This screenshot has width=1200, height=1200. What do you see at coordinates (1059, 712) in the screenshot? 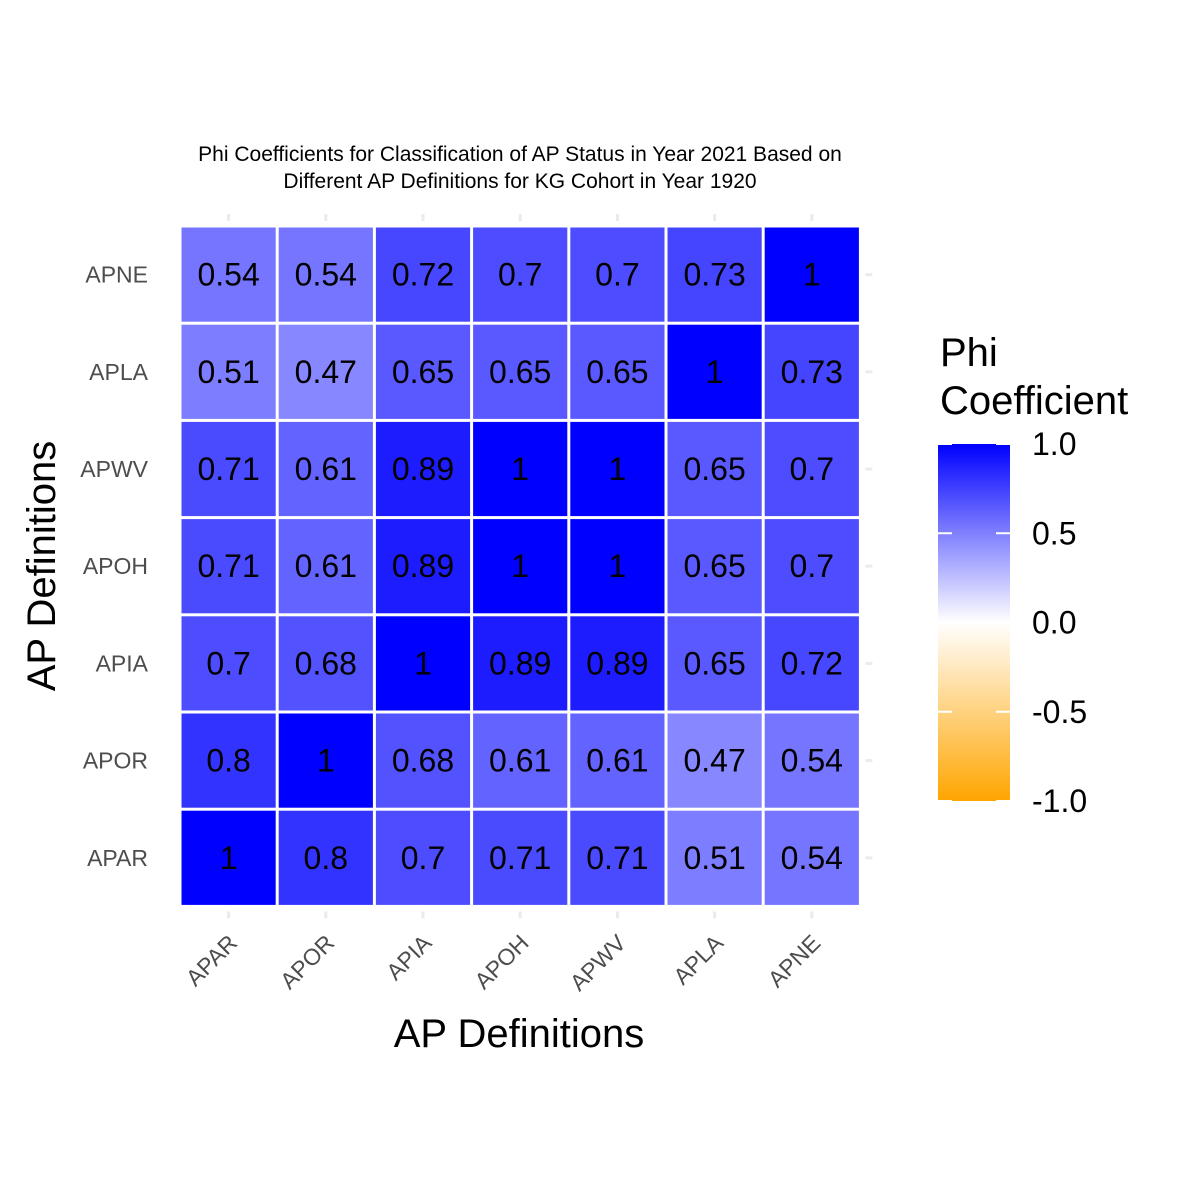
I see `legend-tick-label: -0.5` at bounding box center [1059, 712].